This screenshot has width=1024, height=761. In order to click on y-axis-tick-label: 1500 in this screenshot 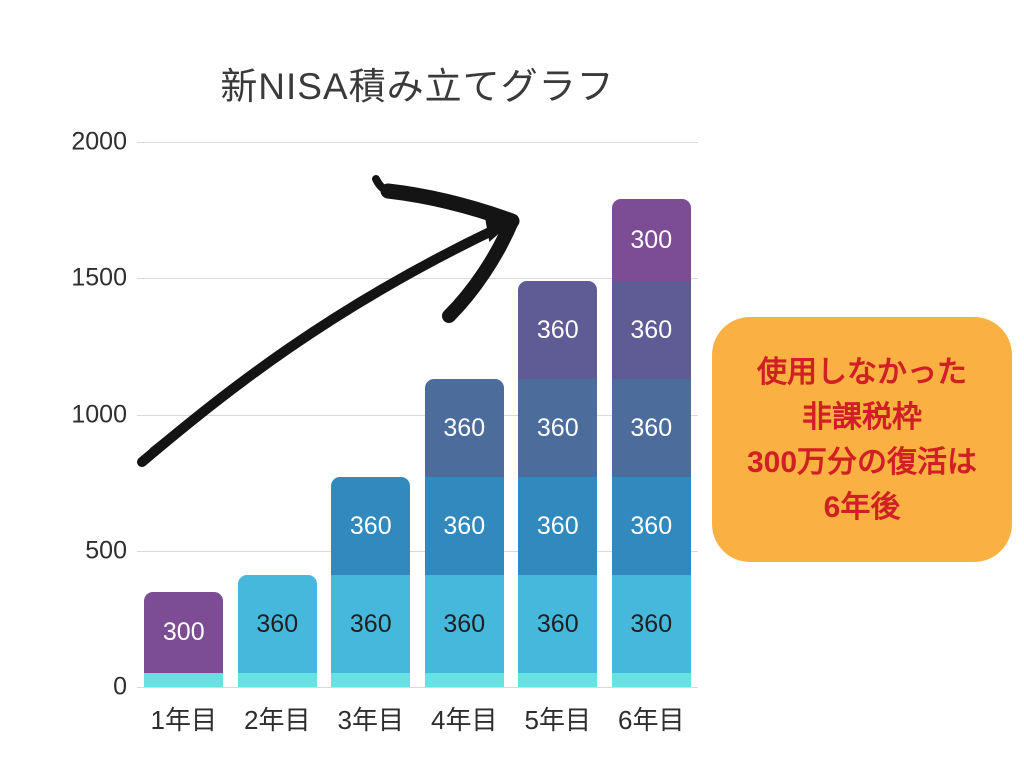, I will do `click(99, 277)`.